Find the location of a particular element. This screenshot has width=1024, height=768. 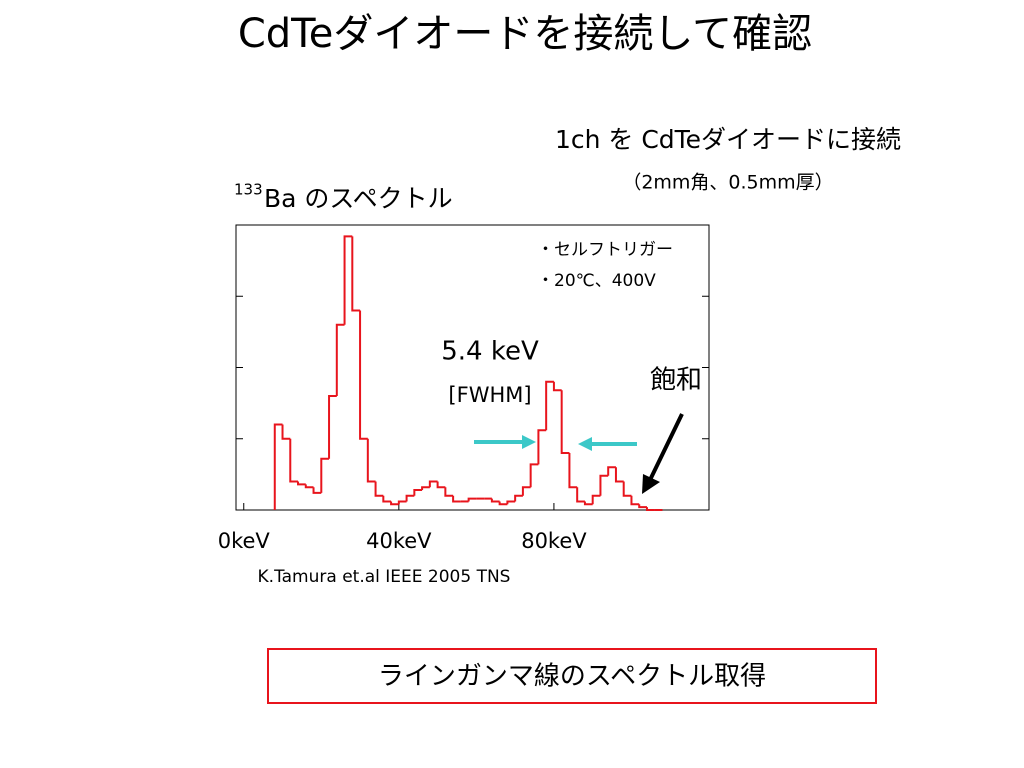

saturation-arrow is located at coordinates (663, 453).